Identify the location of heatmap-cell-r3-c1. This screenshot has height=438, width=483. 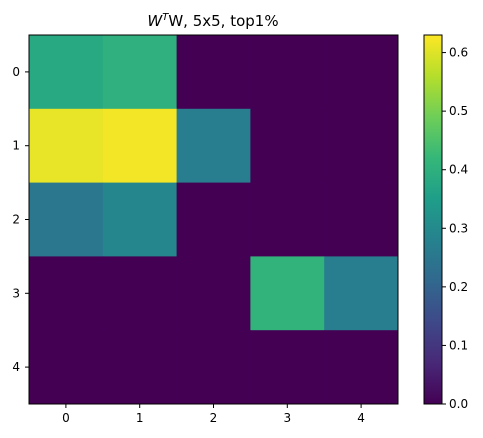
(140, 293).